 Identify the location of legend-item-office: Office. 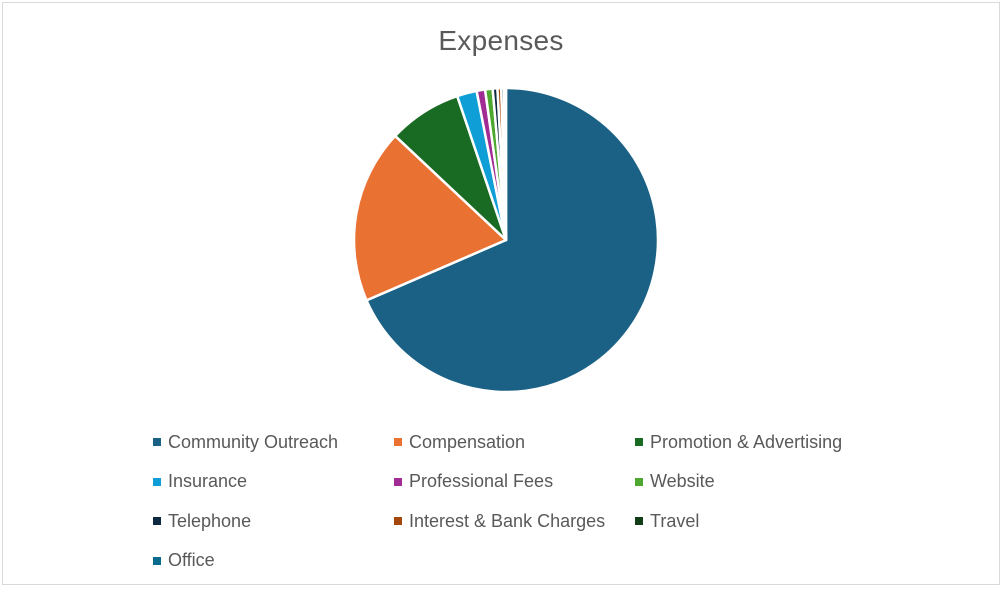
(273, 561).